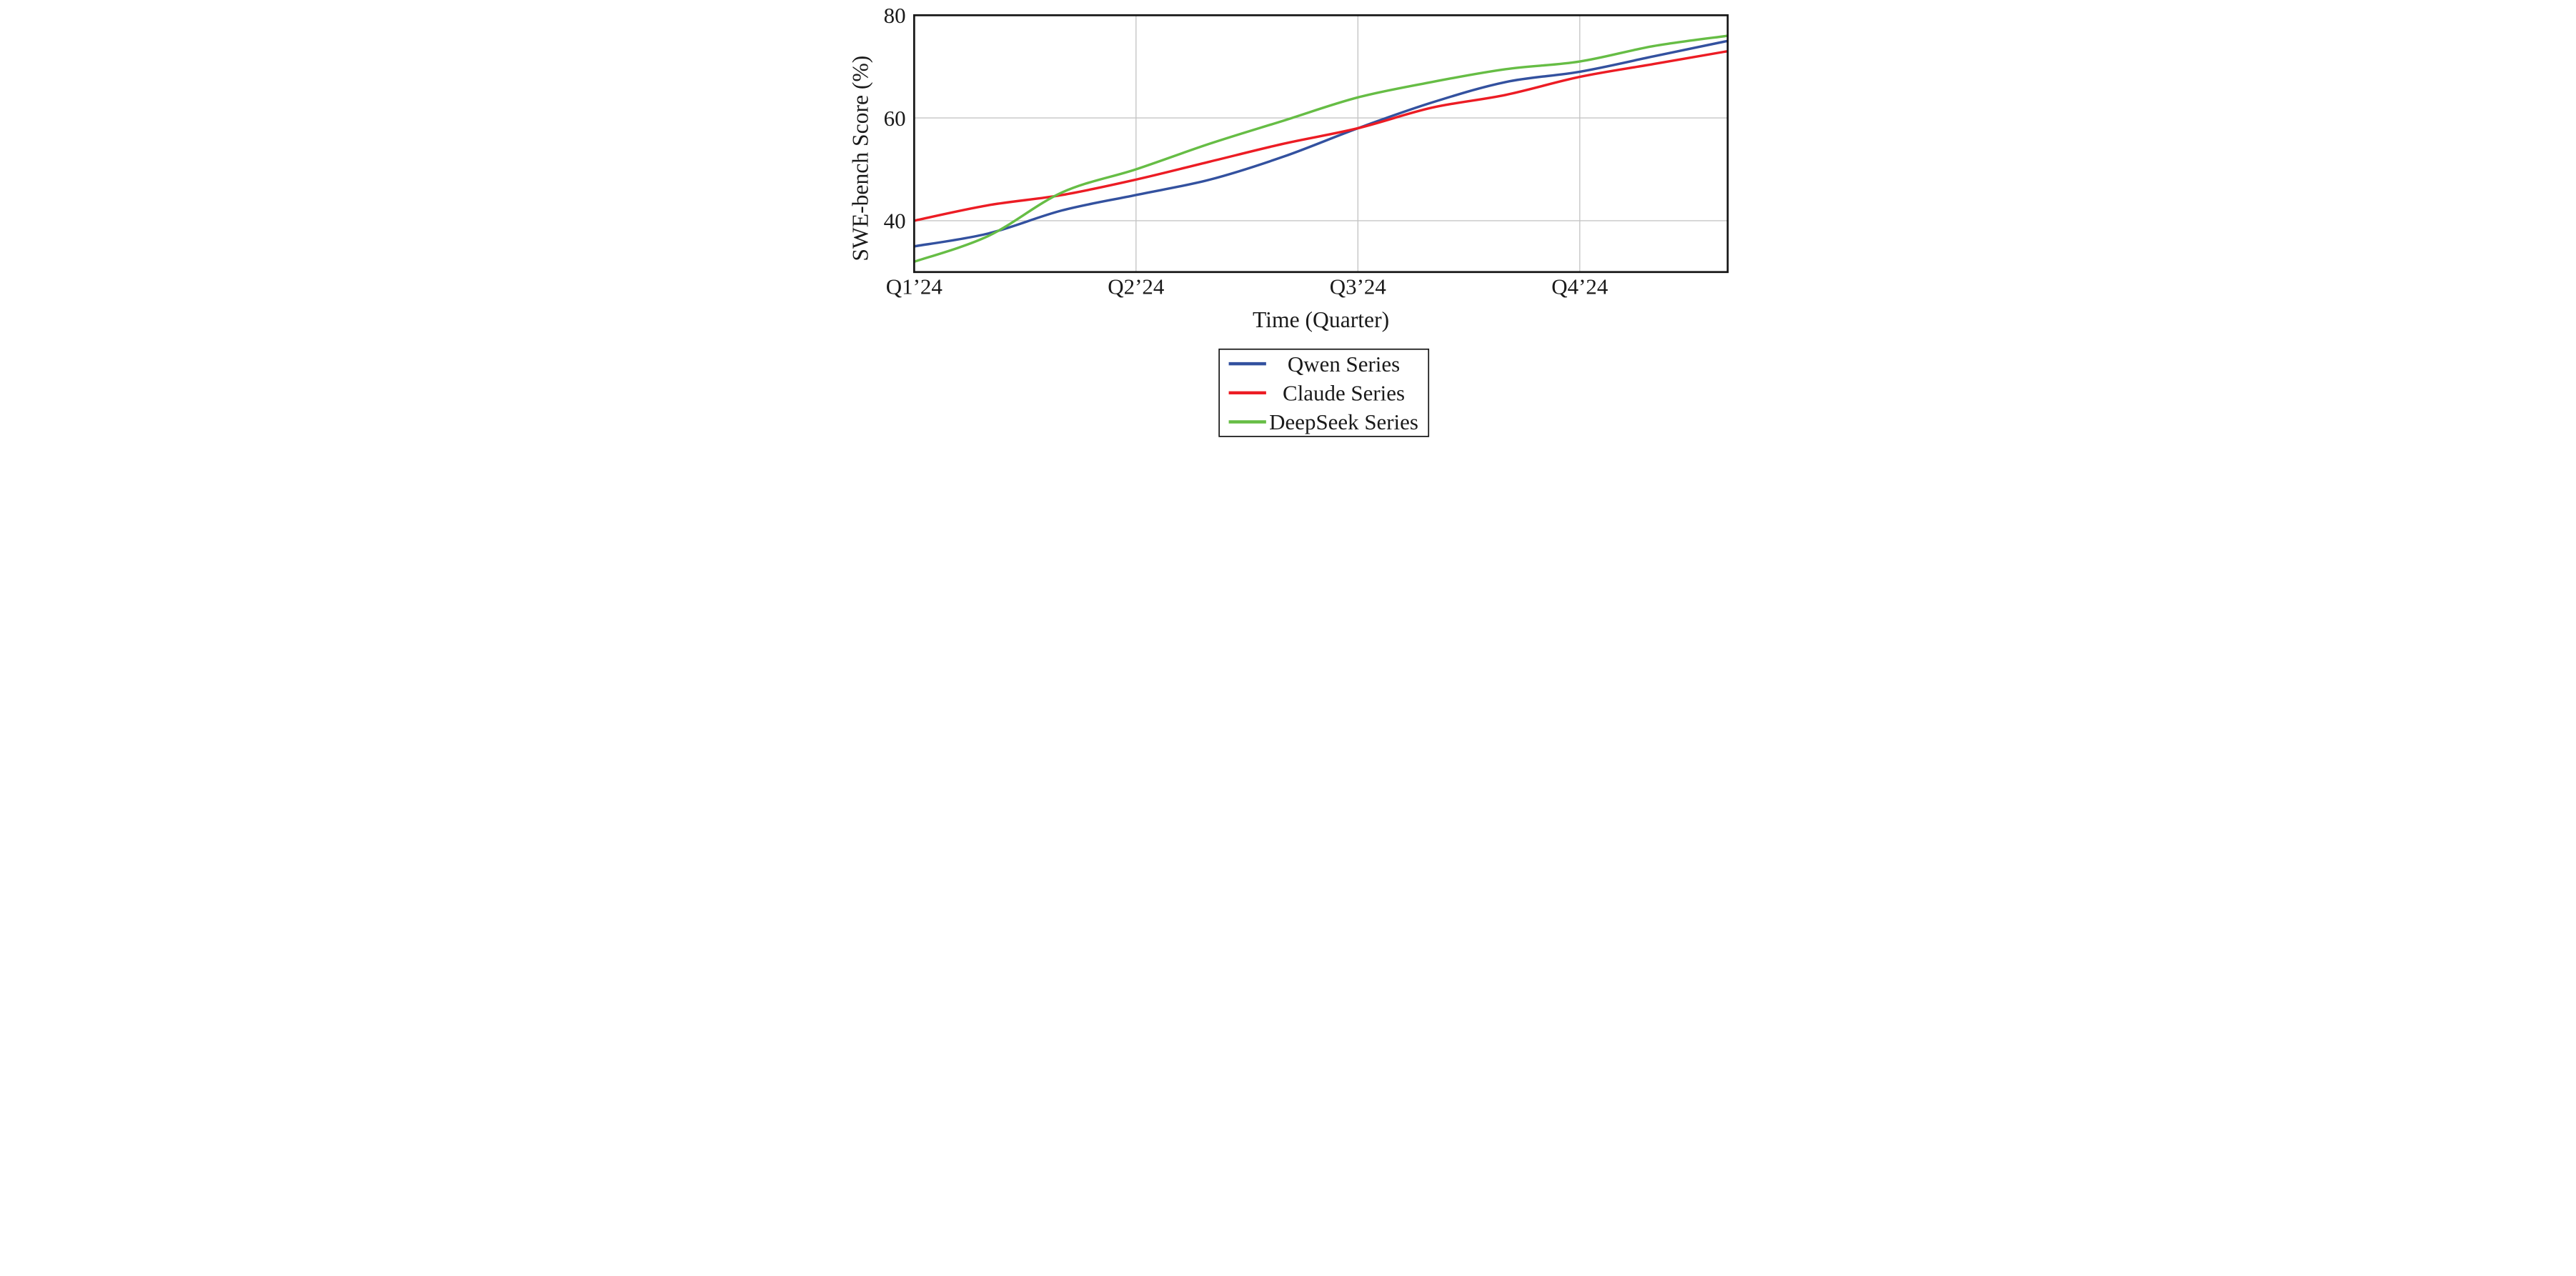 This screenshot has width=2576, height=1276. Describe the element at coordinates (894, 221) in the screenshot. I see `y-tick-label-40: 40` at that location.